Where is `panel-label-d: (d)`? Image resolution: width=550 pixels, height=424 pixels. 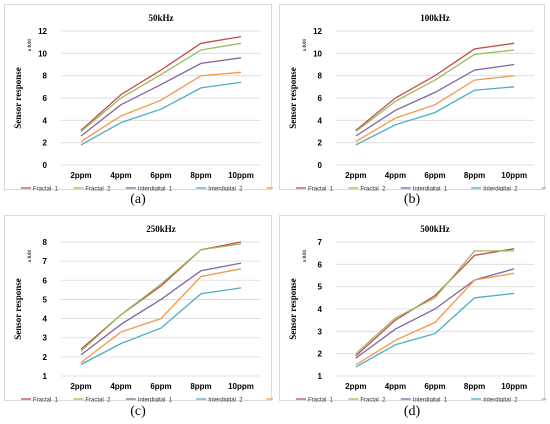
panel-label-d: (d) is located at coordinates (412, 411).